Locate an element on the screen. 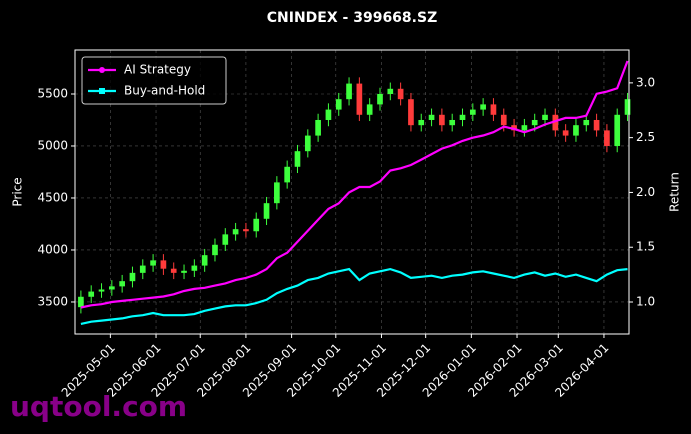 This screenshot has width=691, height=434. y2-tick-label: 3.0 is located at coordinates (645, 82).